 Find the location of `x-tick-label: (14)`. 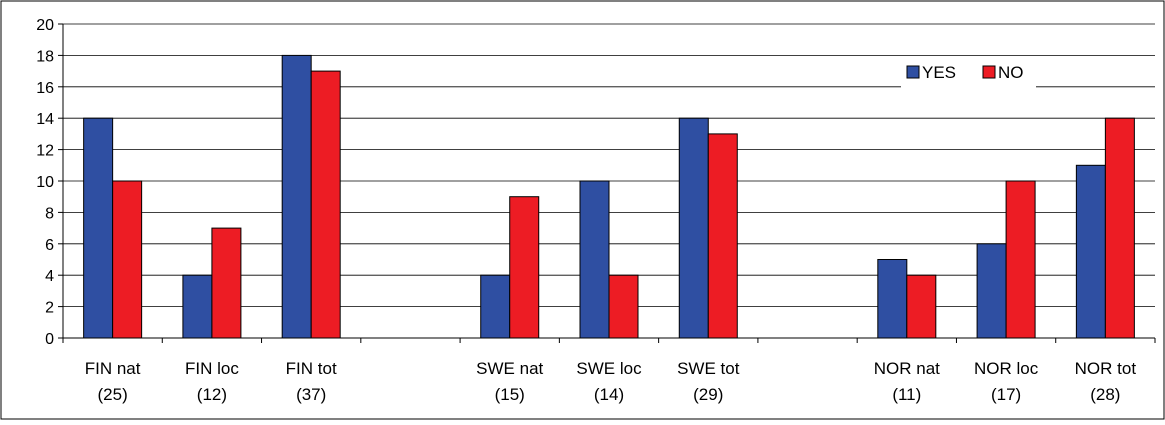

x-tick-label: (14) is located at coordinates (609, 394).